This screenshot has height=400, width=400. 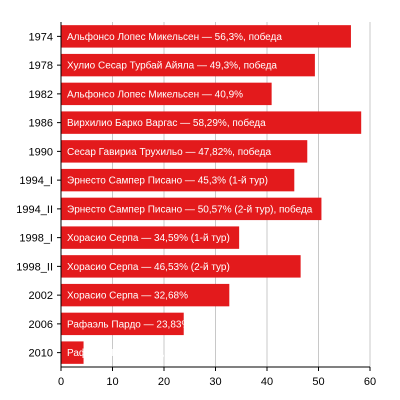 I want to click on bar-label-1990: Сесар Гавириа Трухильо — 47,82%, победа, so click(x=169, y=152).